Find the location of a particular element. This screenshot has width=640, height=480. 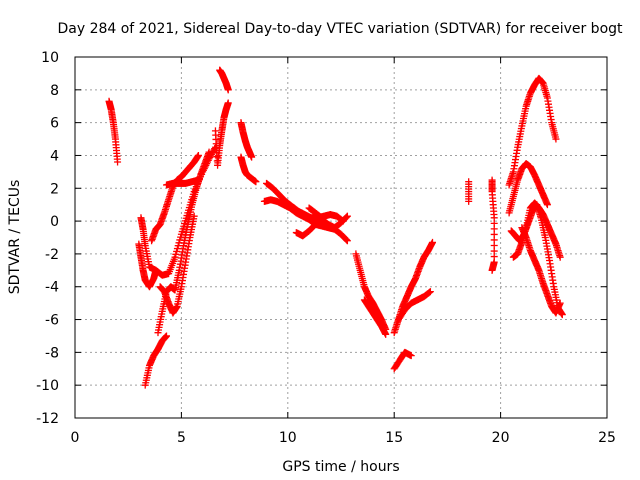

x-tick-label: 0 is located at coordinates (75, 438).